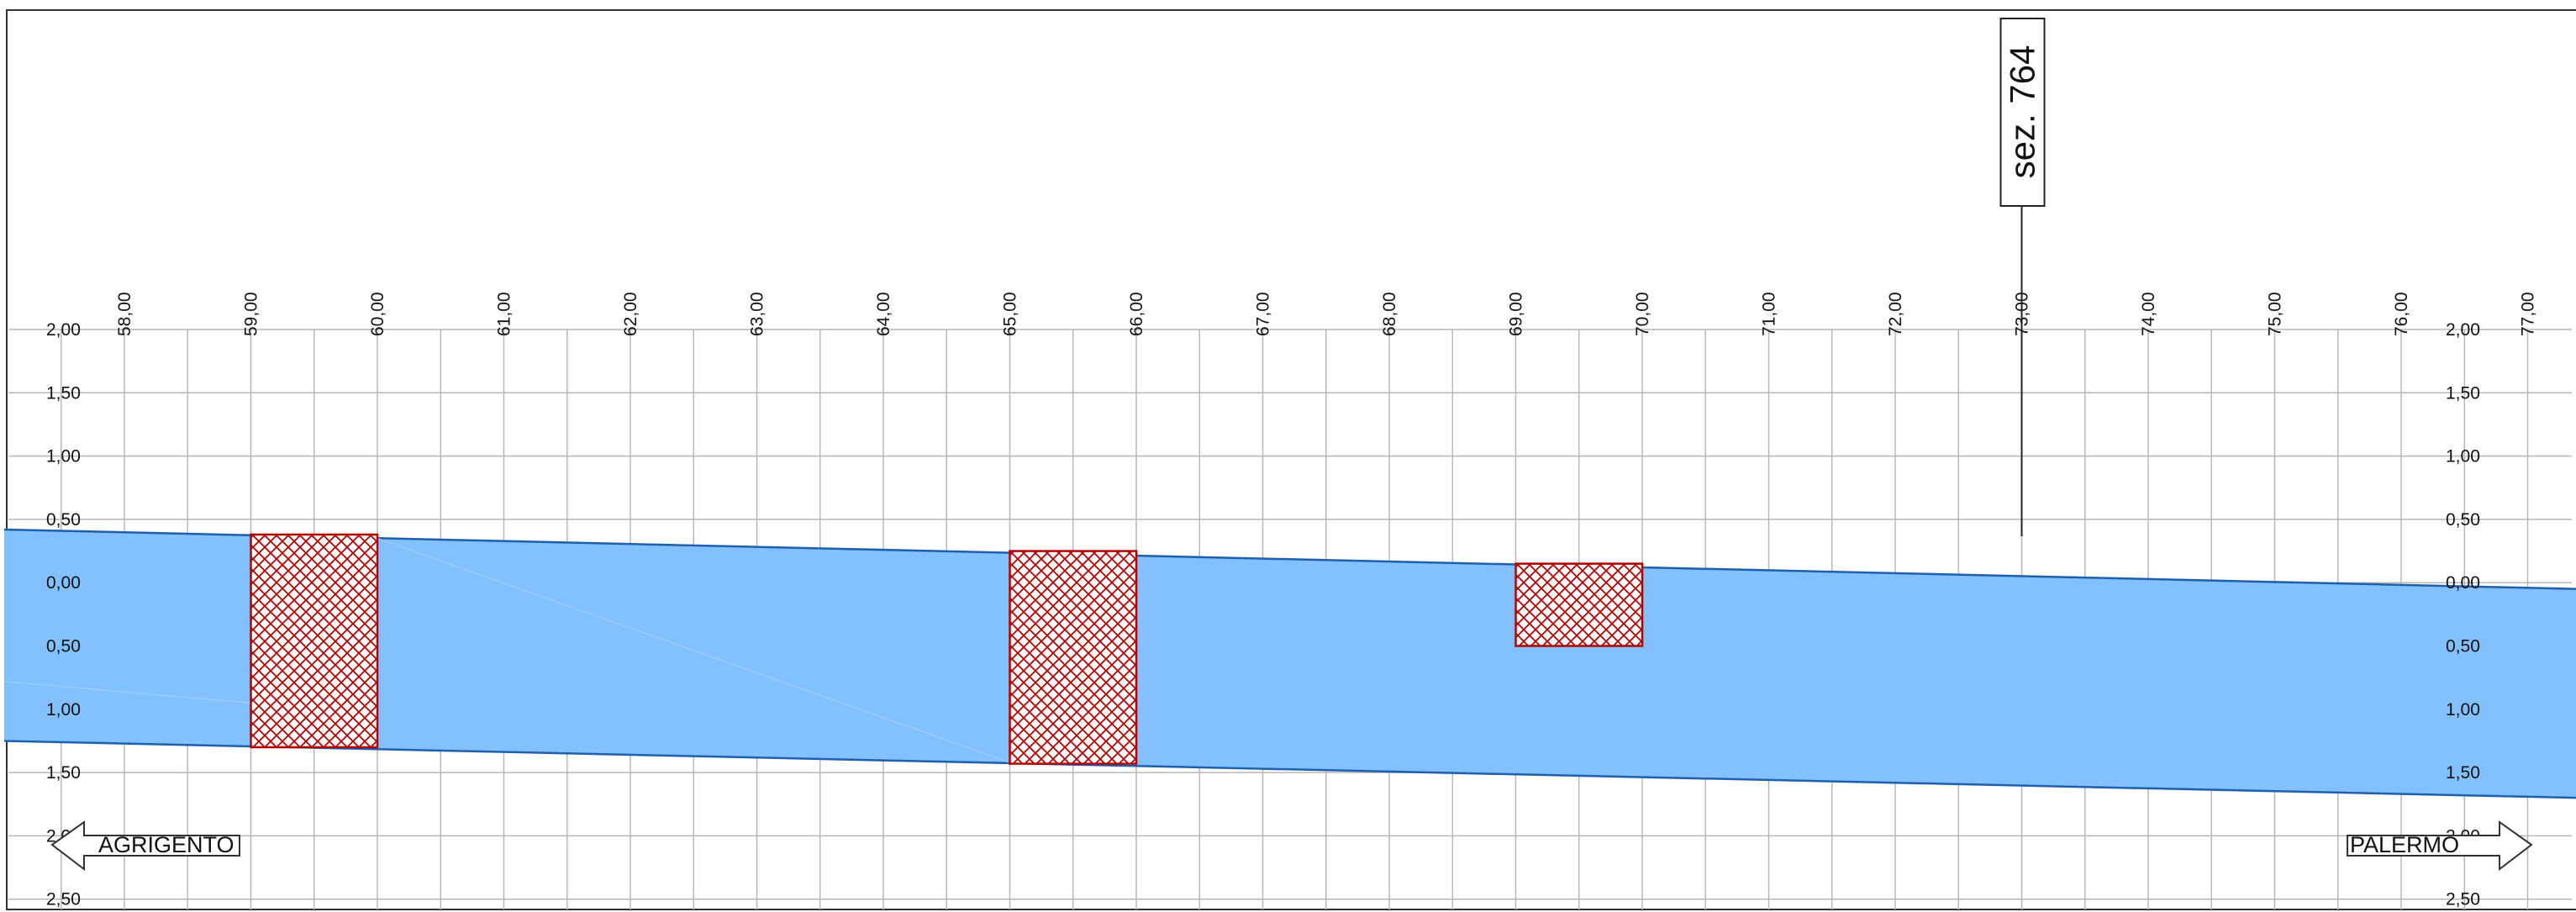 The width and height of the screenshot is (2576, 912). I want to click on station-tick-label: 75,00, so click(2275, 314).